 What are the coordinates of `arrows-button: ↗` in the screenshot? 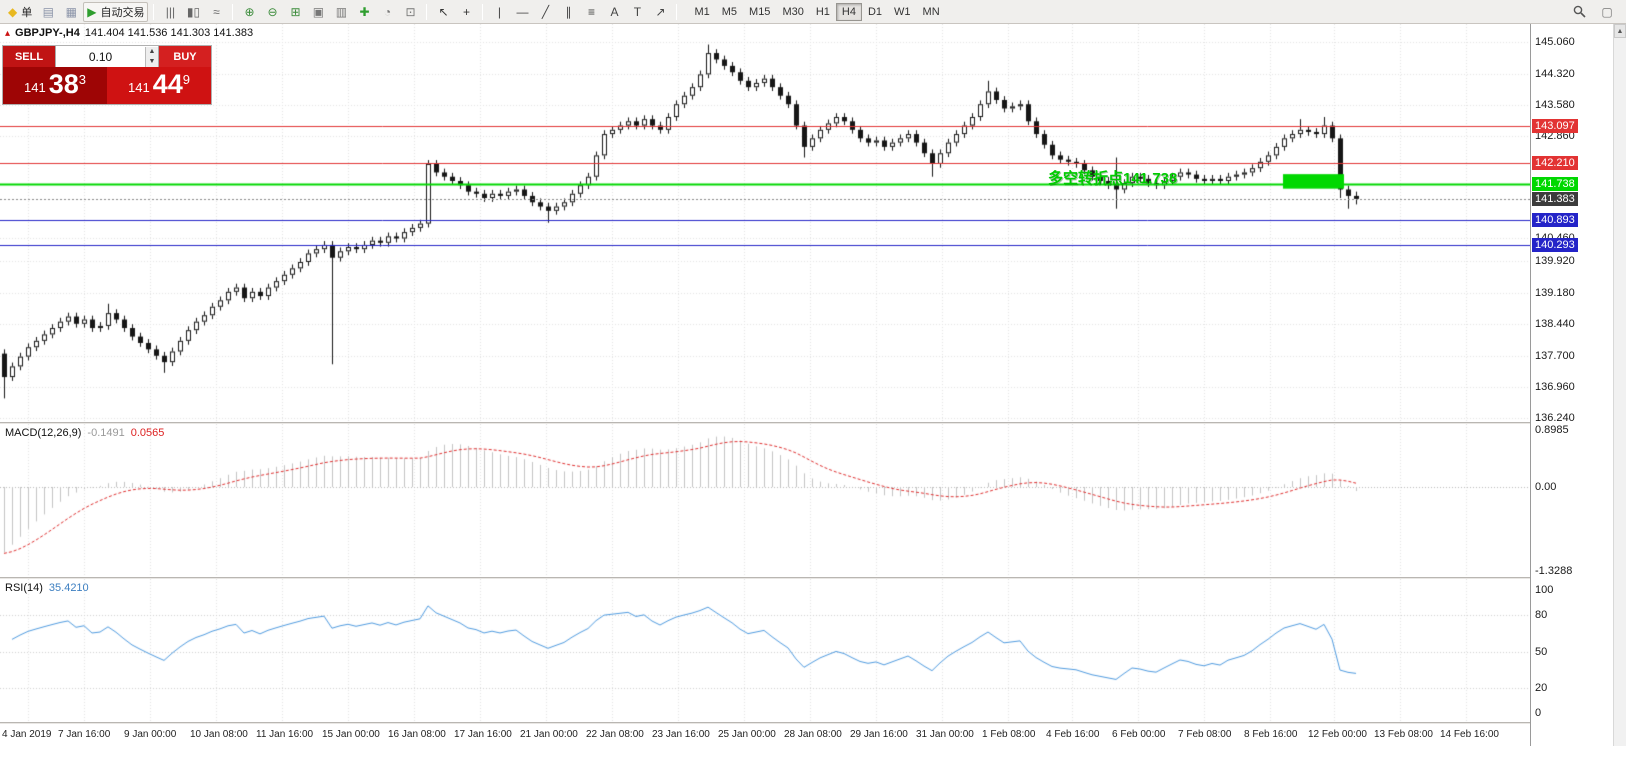 It's located at (660, 12).